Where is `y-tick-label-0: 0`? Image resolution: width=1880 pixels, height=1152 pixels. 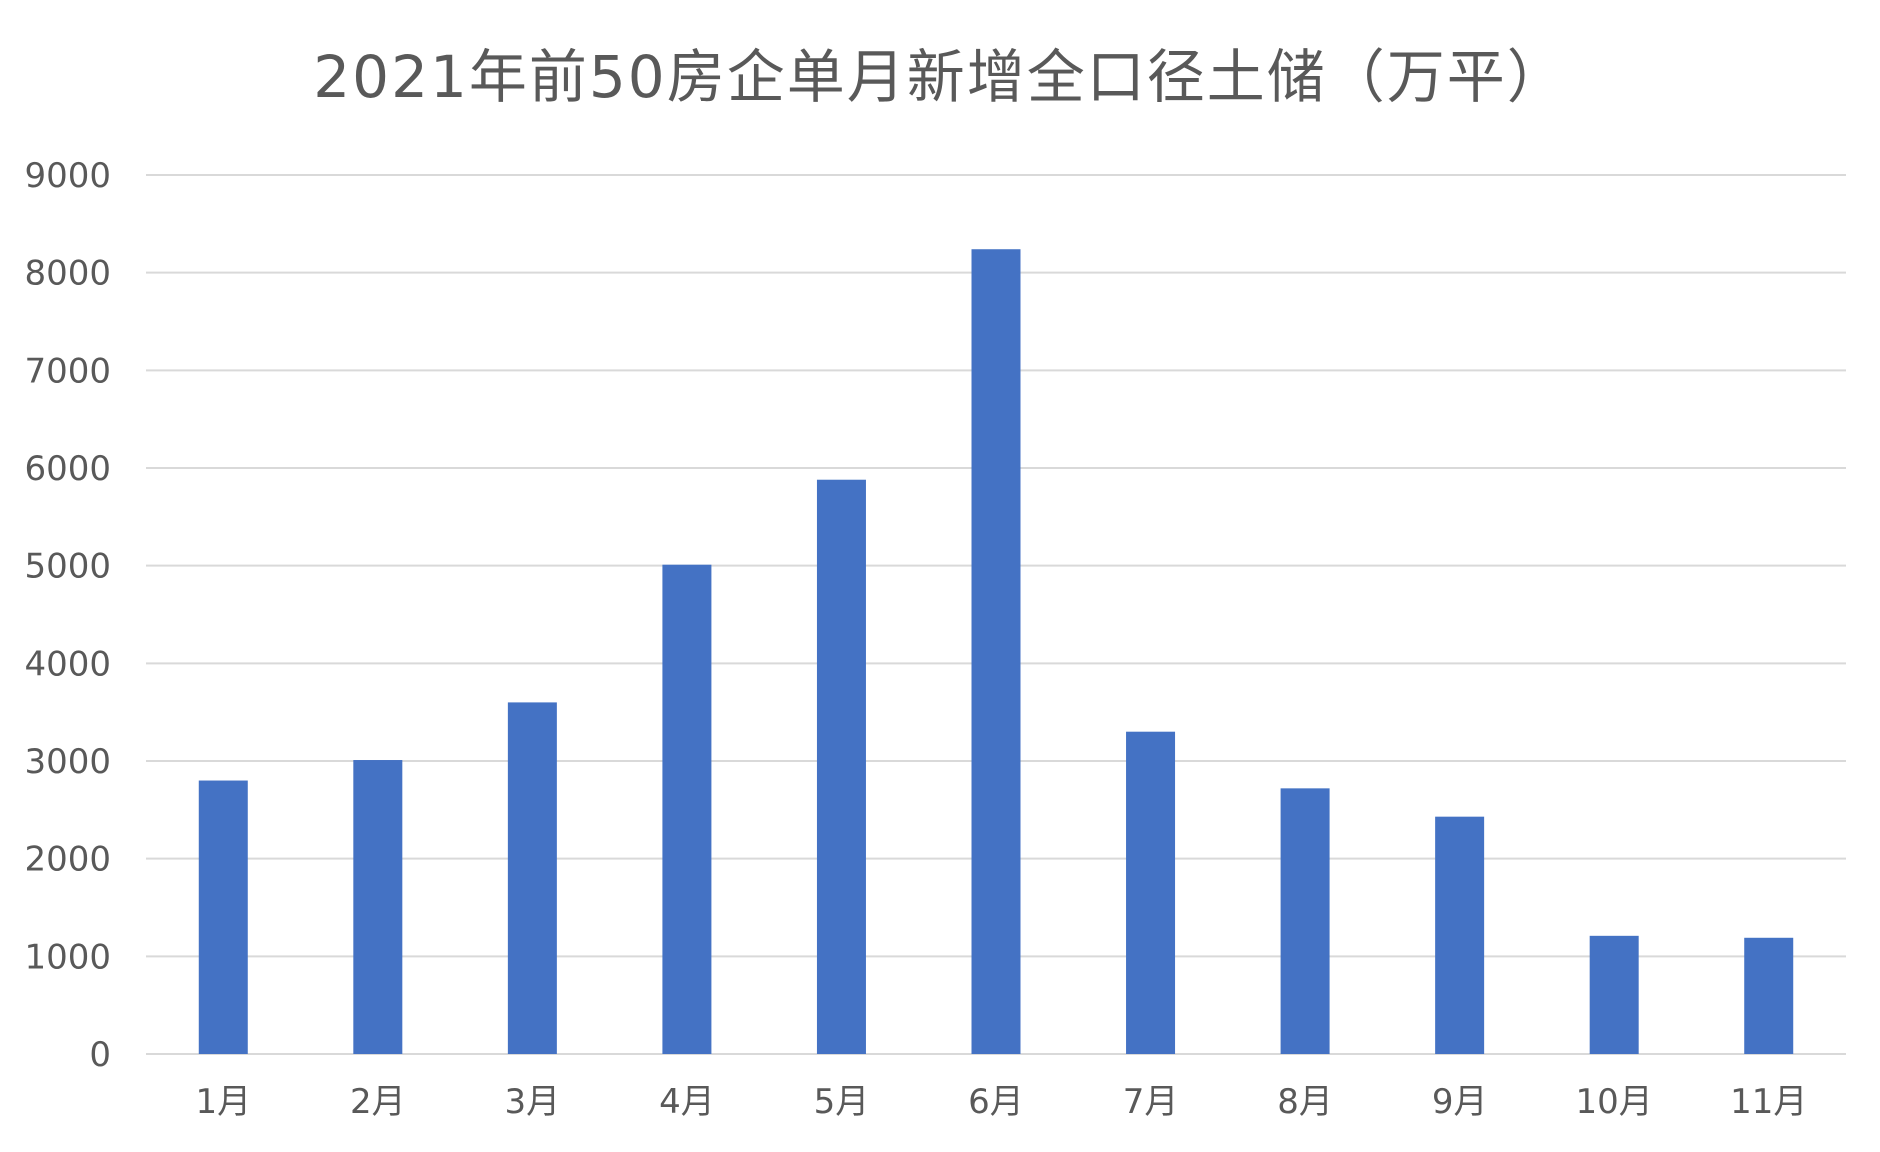 y-tick-label-0: 0 is located at coordinates (100, 1055).